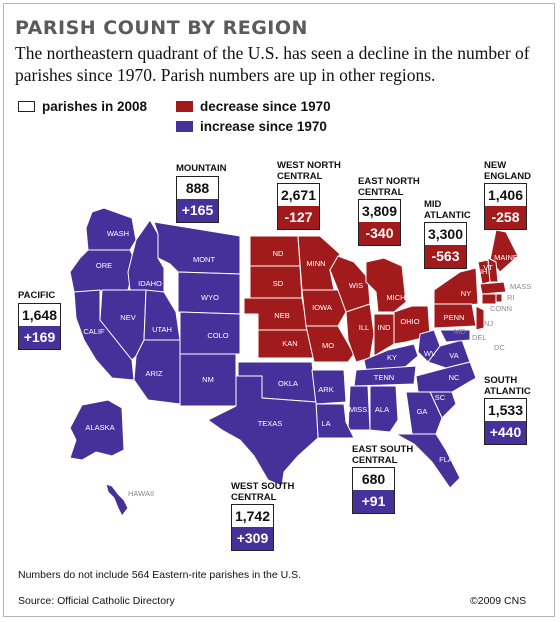 Image resolution: width=560 pixels, height=622 pixels. Describe the element at coordinates (104, 265) in the screenshot. I see `label-ore: ORE` at that location.